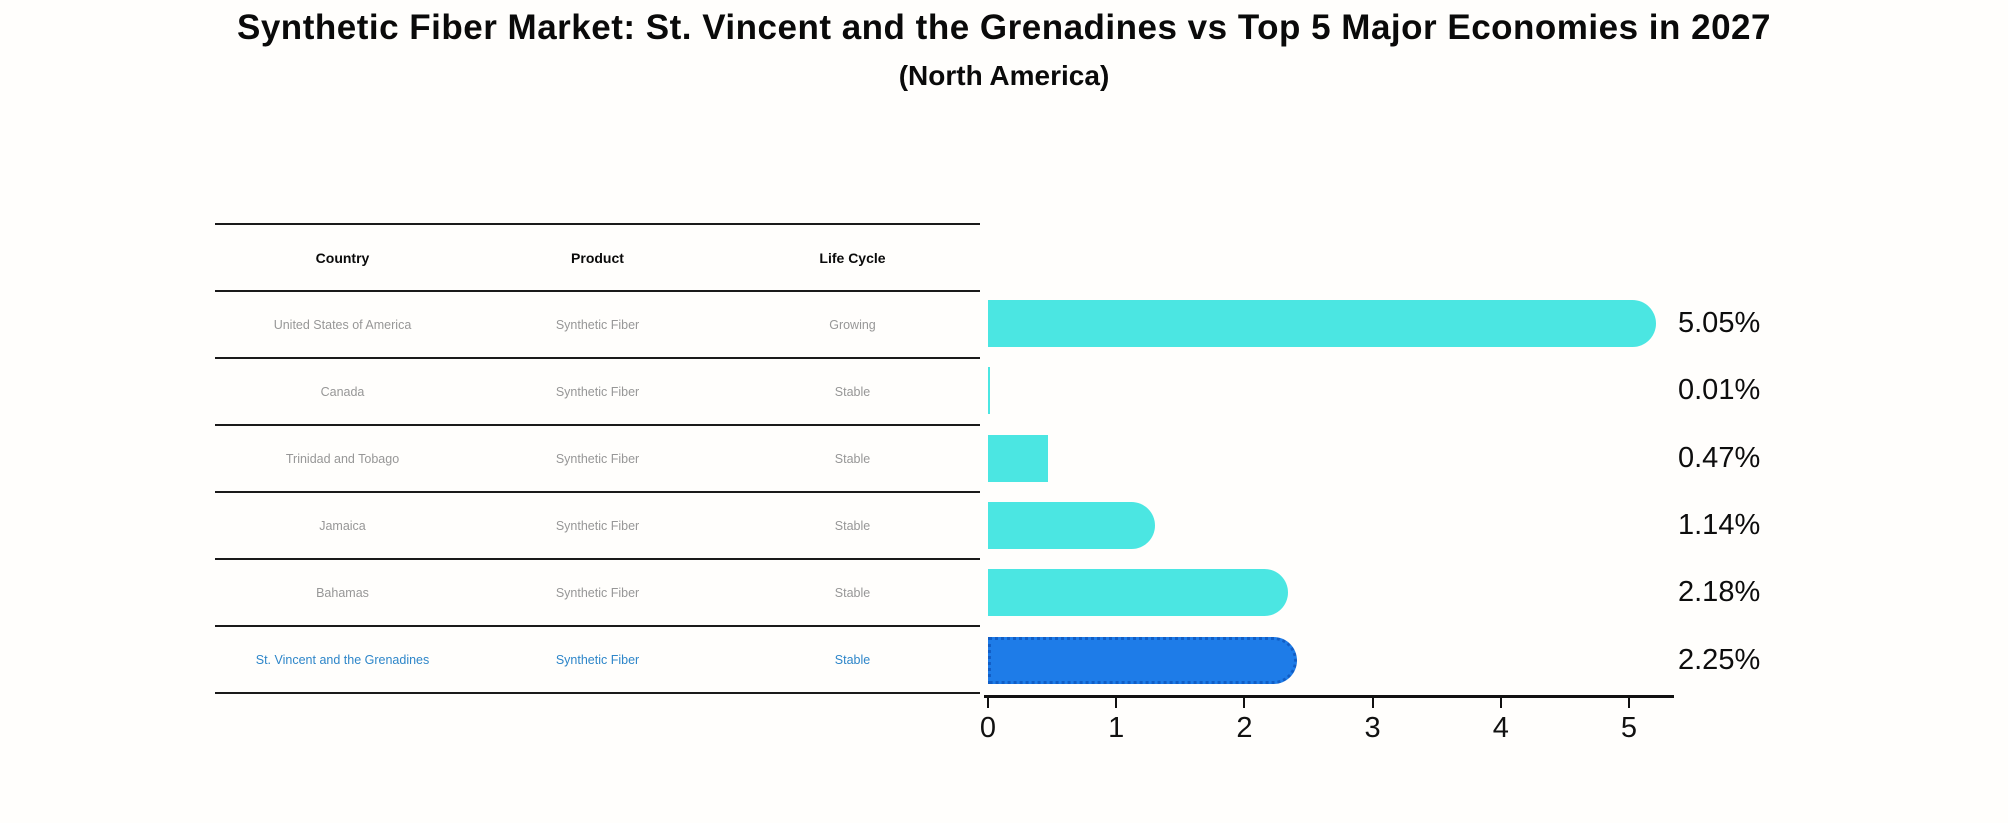 The height and width of the screenshot is (823, 2008). I want to click on table-row: Canada Synthetic Fiber Stable, so click(597, 391).